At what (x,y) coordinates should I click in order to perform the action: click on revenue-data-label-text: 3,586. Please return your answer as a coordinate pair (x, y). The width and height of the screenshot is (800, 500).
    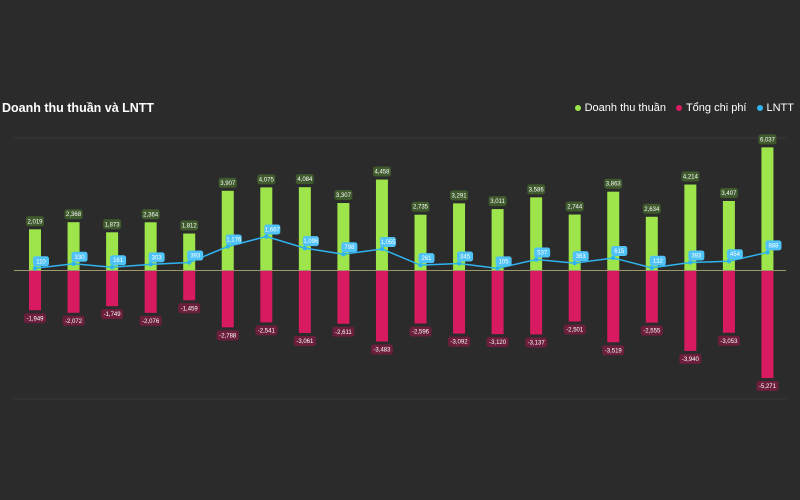
    Looking at the image, I should click on (537, 190).